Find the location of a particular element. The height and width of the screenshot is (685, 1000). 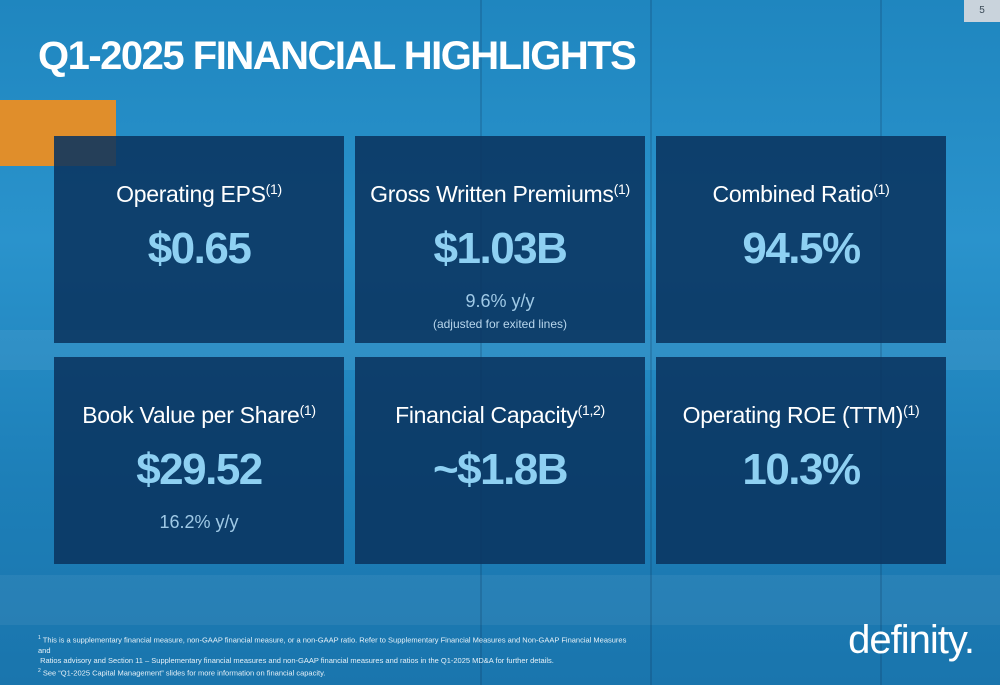

card-book-value-per-share: Book Value per Share(1) $29.52 16.2% y/y is located at coordinates (199, 460).